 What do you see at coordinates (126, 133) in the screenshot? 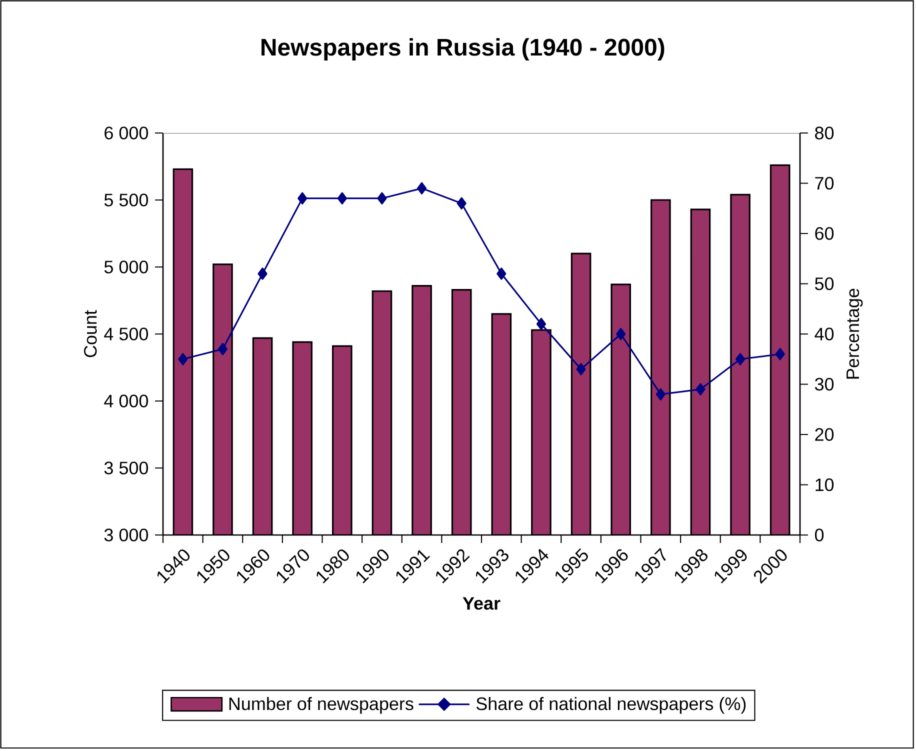
I see `y-tick-label: 6 000` at bounding box center [126, 133].